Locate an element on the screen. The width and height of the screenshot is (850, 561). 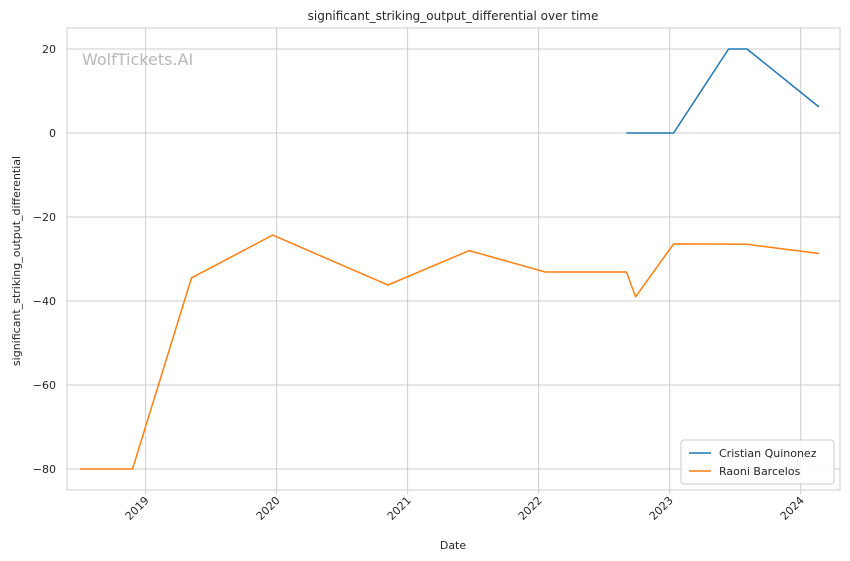
legend-label: Cristian Quinonez is located at coordinates (768, 453).